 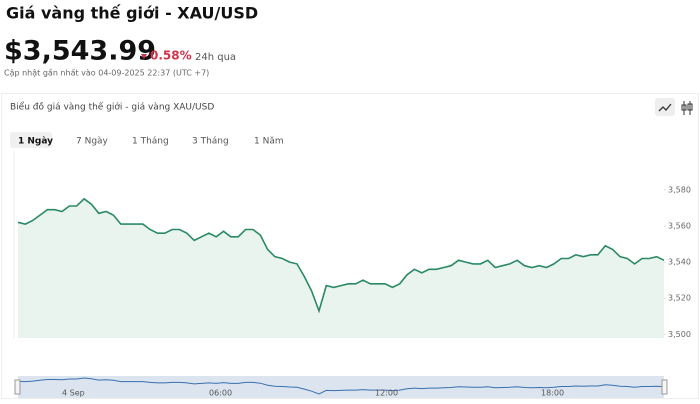 I want to click on candle-icon, so click(x=687, y=108).